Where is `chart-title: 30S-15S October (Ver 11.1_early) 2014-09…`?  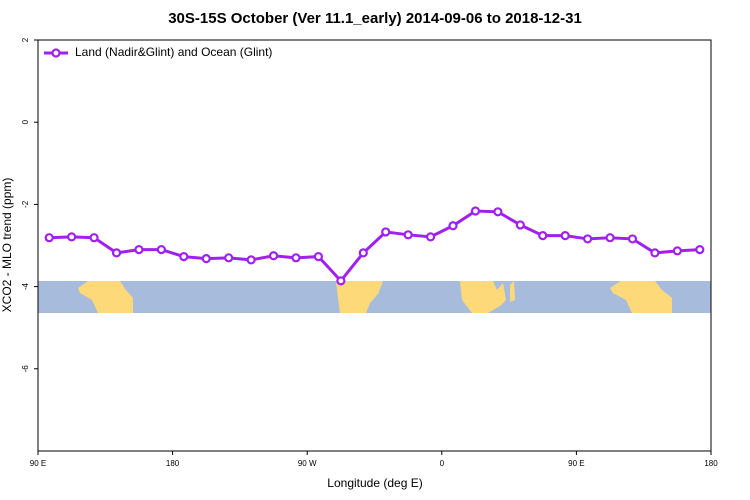 chart-title: 30S-15S October (Ver 11.1_early) 2014-09… is located at coordinates (375, 18).